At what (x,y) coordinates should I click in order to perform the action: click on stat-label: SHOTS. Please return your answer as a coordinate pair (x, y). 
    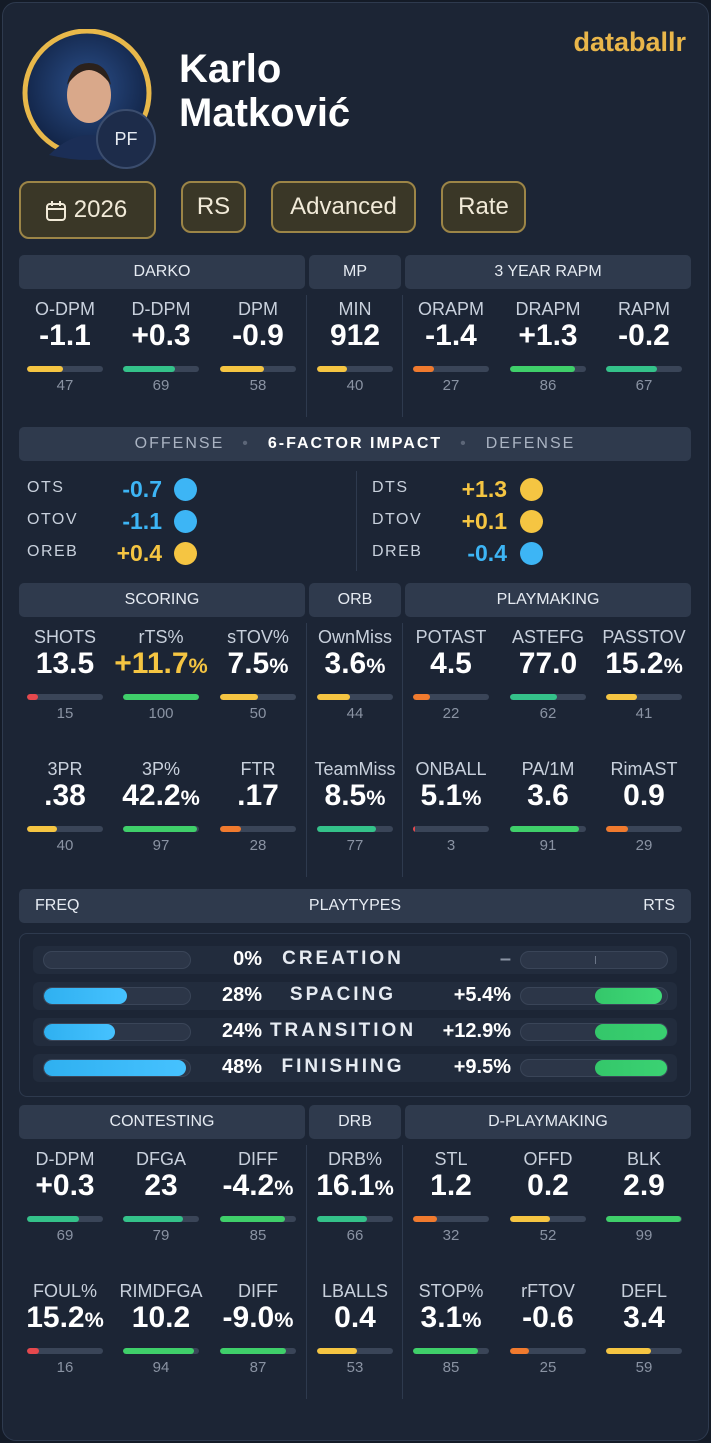
    Looking at the image, I should click on (64, 637).